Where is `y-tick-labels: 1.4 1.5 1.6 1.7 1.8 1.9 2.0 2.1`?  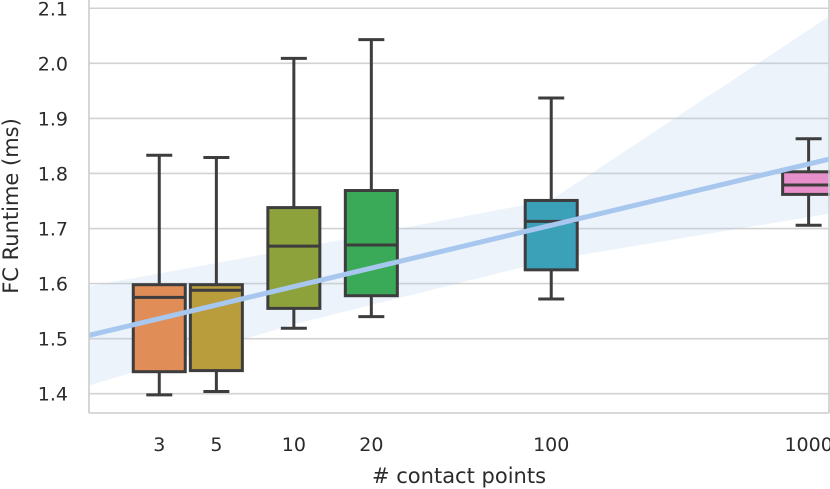
y-tick-labels: 1.4 1.5 1.6 1.7 1.8 1.9 2.0 2.1 is located at coordinates (53, 203).